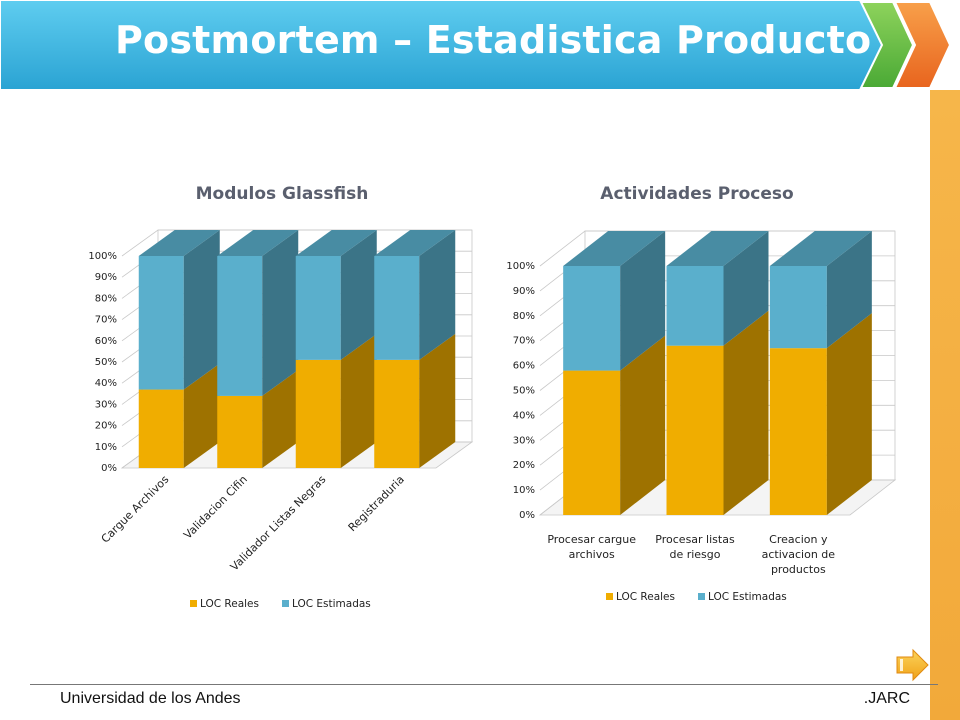  Describe the element at coordinates (376, 503) in the screenshot. I see `x-category-label: Registraduria` at that location.